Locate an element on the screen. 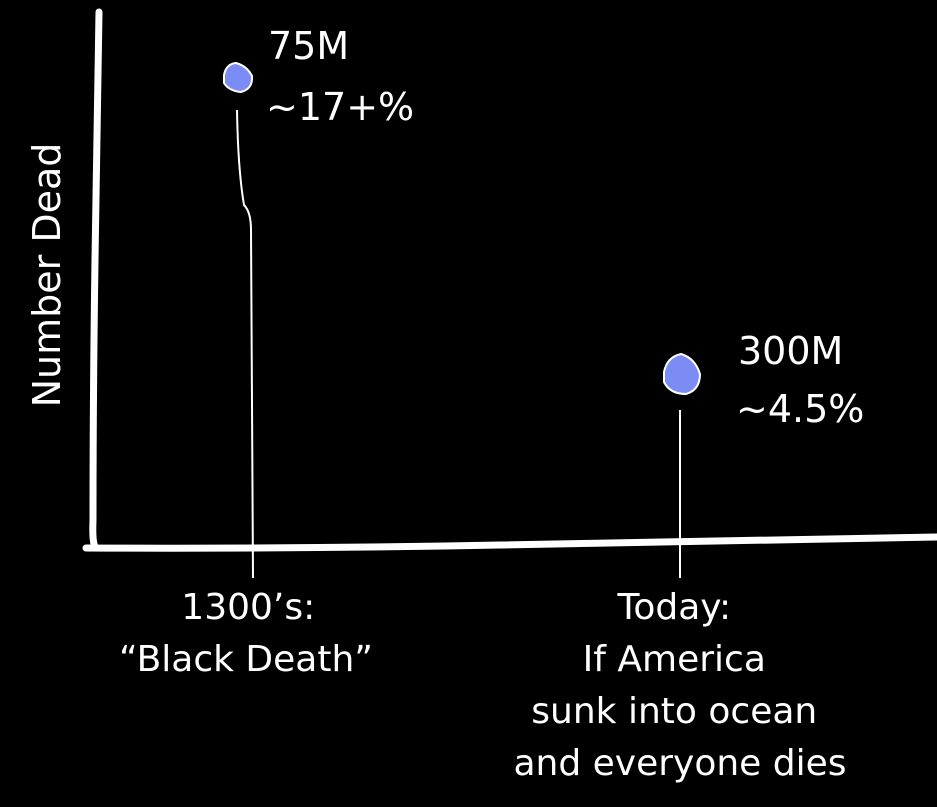 This screenshot has width=937, height=807. point-marker-today is located at coordinates (682, 374).